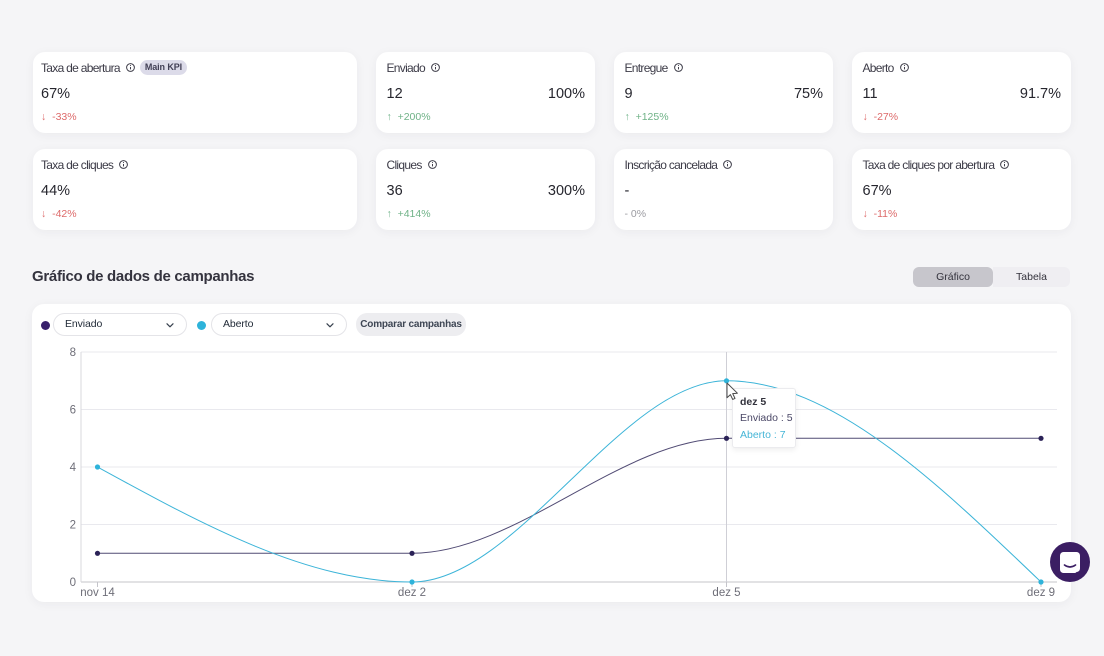 The width and height of the screenshot is (1104, 656). I want to click on svg-text: nov 14, so click(97, 593).